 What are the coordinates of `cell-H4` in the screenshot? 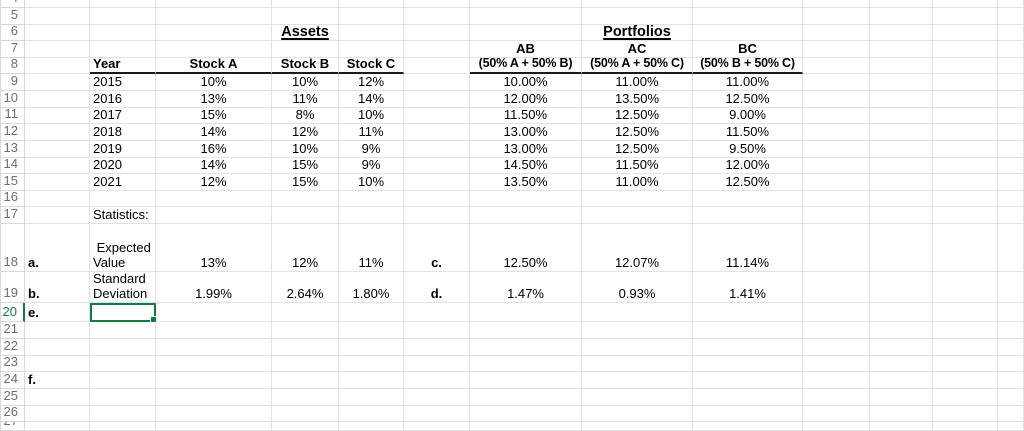 It's located at (637, 4).